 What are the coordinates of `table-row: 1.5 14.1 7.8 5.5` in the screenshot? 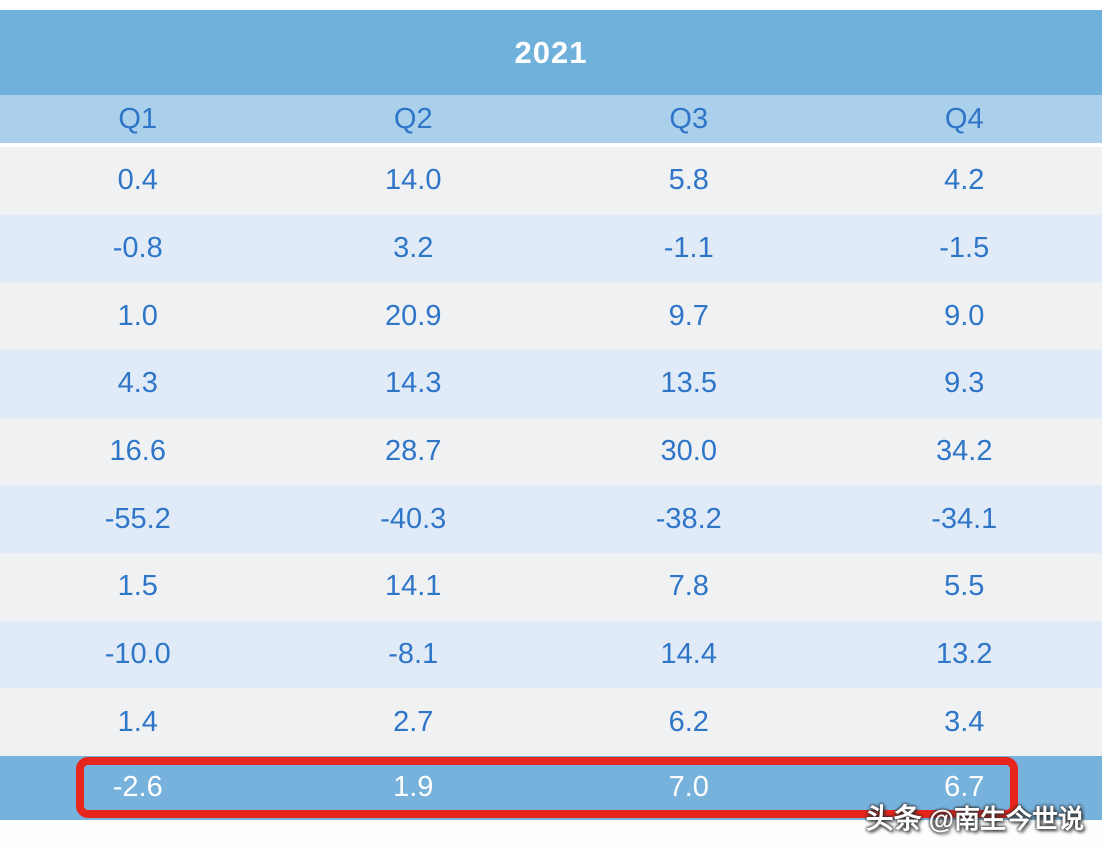 It's located at (551, 586).